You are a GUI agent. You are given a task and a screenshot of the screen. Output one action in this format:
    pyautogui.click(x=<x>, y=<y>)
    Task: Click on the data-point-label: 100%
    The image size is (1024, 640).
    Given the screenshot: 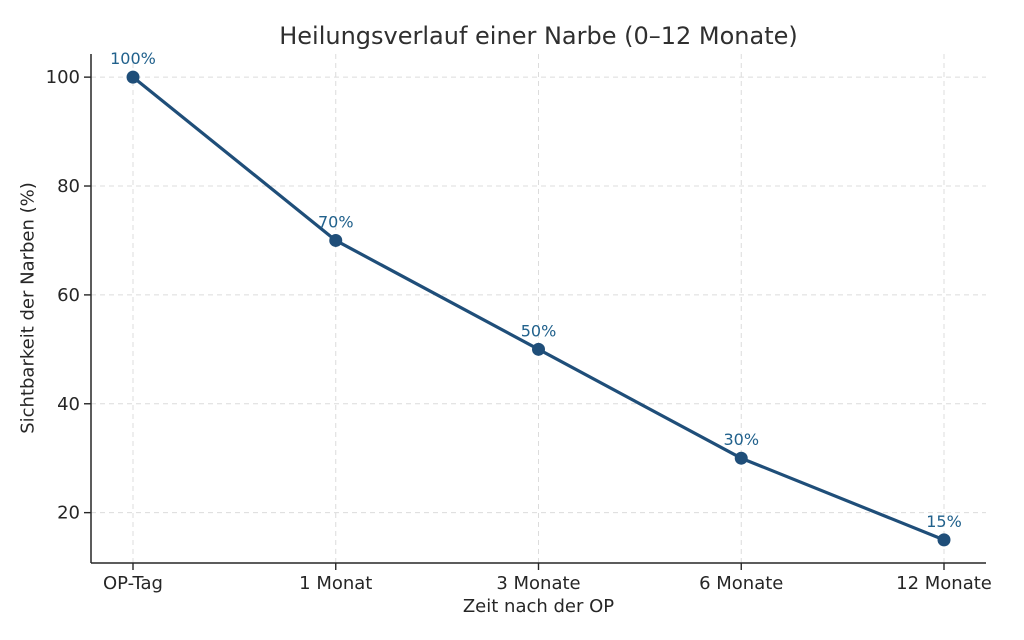 What is the action you would take?
    pyautogui.click(x=133, y=58)
    